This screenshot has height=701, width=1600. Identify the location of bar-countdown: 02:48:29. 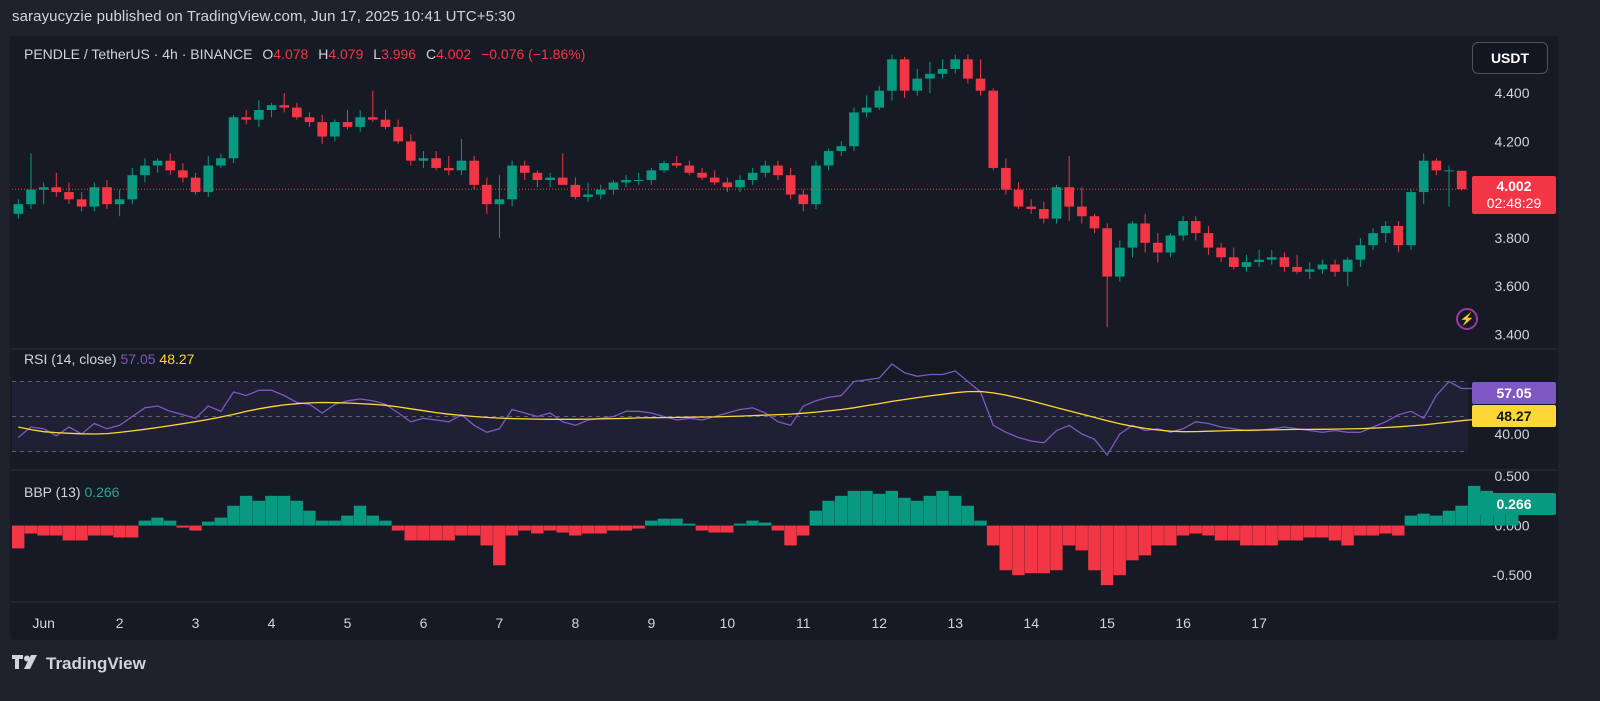
(1514, 203).